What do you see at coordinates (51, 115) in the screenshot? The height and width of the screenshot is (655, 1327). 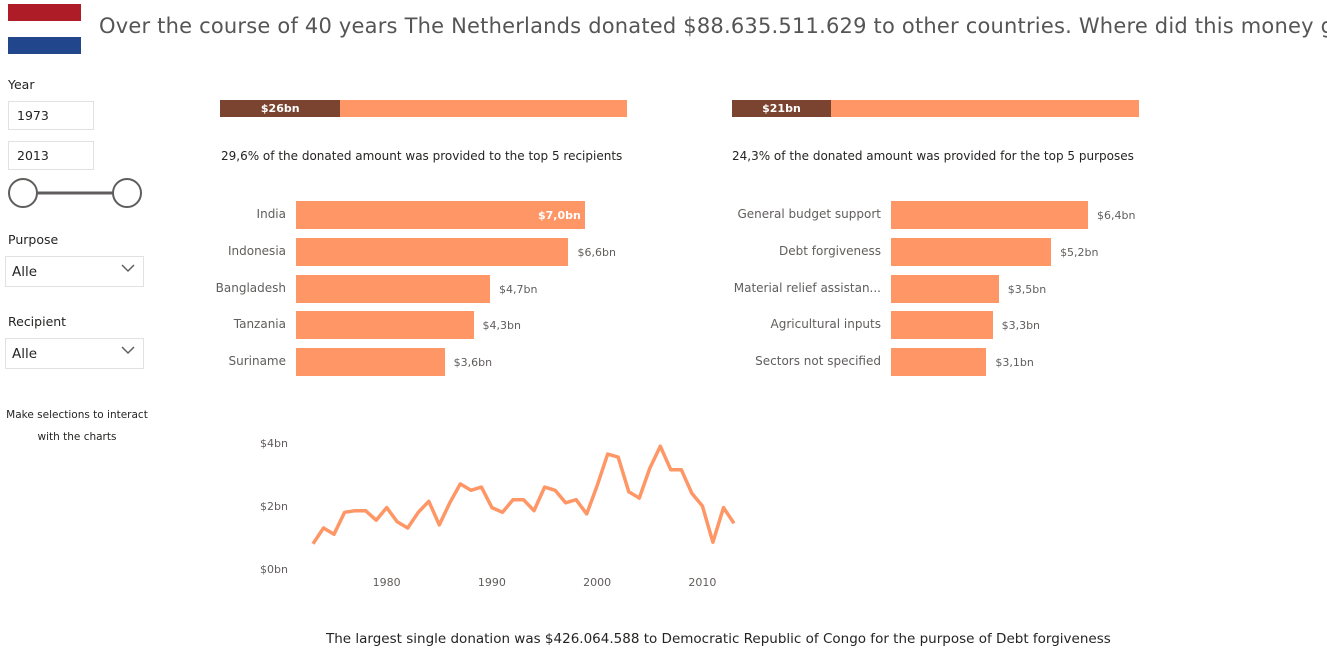 I see `year-start-input: 1973` at bounding box center [51, 115].